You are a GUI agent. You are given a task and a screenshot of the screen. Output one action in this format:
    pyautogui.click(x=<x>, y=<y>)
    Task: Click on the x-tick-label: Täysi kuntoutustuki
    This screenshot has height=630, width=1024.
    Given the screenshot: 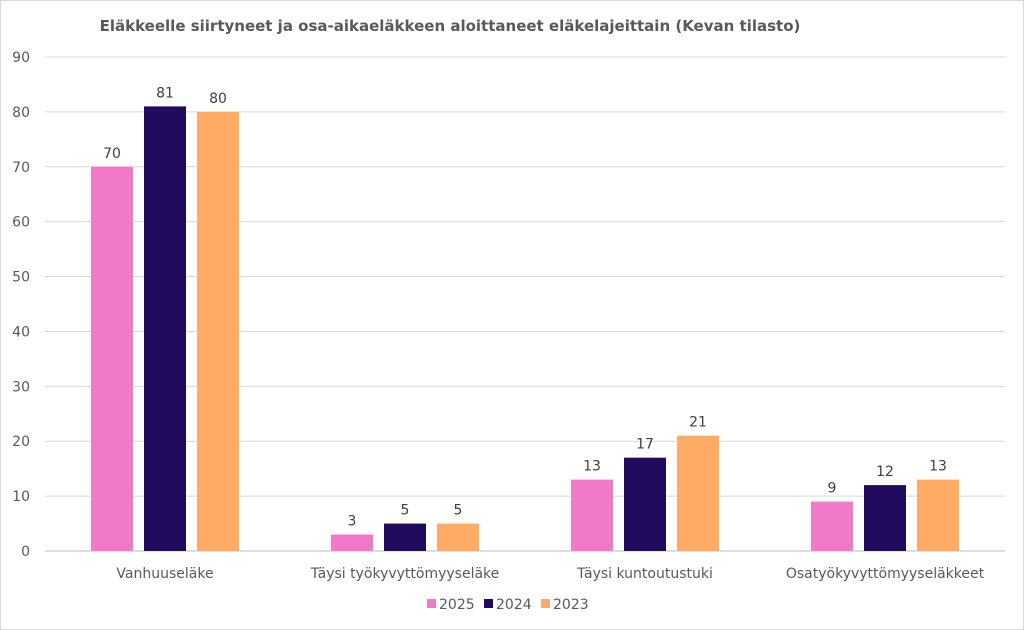 What is the action you would take?
    pyautogui.click(x=644, y=574)
    